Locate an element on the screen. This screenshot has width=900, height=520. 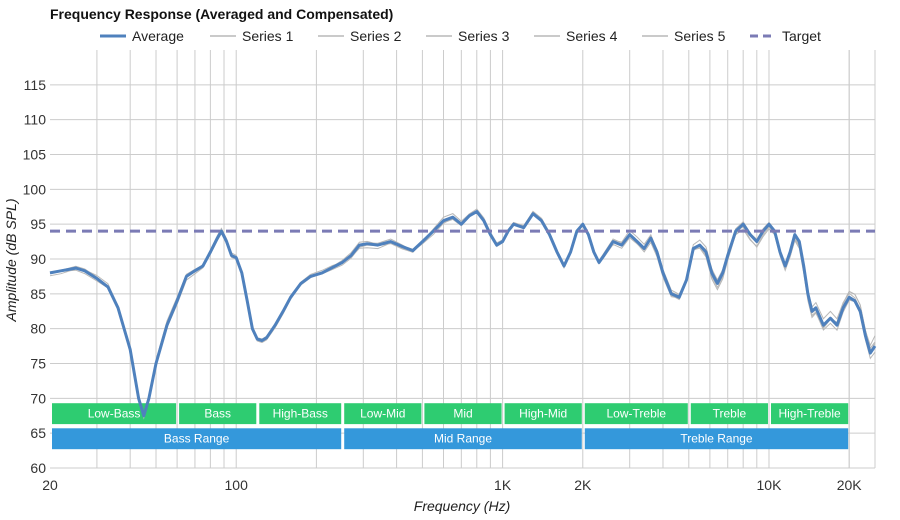
y-tick-label: 80 is located at coordinates (38, 329).